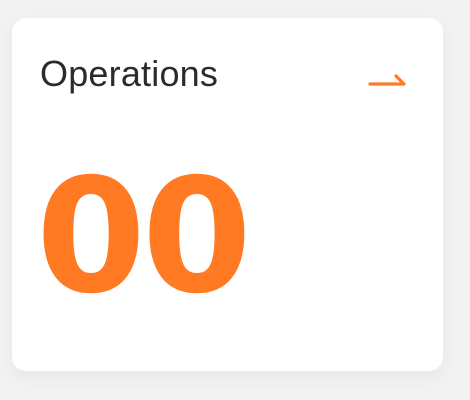 This screenshot has height=400, width=470. Describe the element at coordinates (129, 73) in the screenshot. I see `card-title: Operations` at that location.